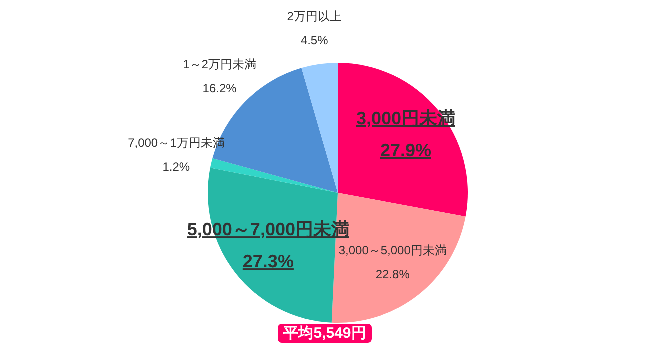  What do you see at coordinates (393, 274) in the screenshot?
I see `data-label: 22.8%` at bounding box center [393, 274].